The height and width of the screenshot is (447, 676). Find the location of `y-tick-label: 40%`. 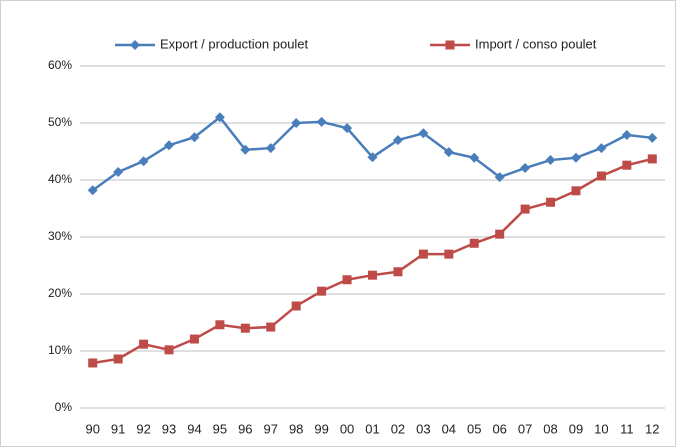

y-tick-label: 40% is located at coordinates (60, 179).